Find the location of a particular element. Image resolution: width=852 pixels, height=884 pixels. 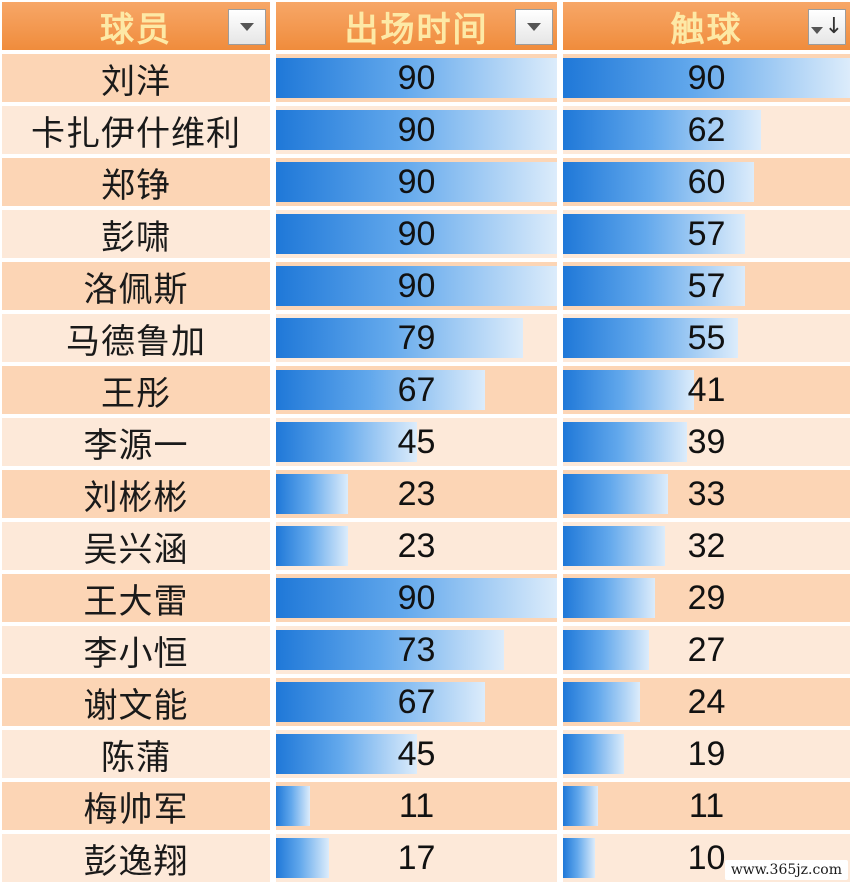

header-minutes: 出场时间 is located at coordinates (416, 26).